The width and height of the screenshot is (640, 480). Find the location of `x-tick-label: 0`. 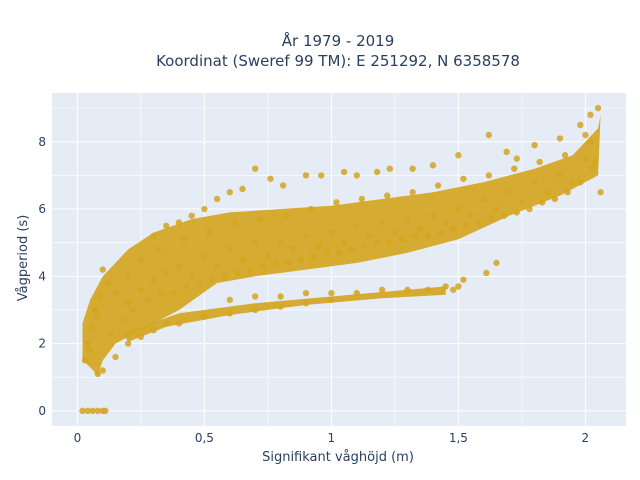

x-tick-label: 0 is located at coordinates (78, 438).